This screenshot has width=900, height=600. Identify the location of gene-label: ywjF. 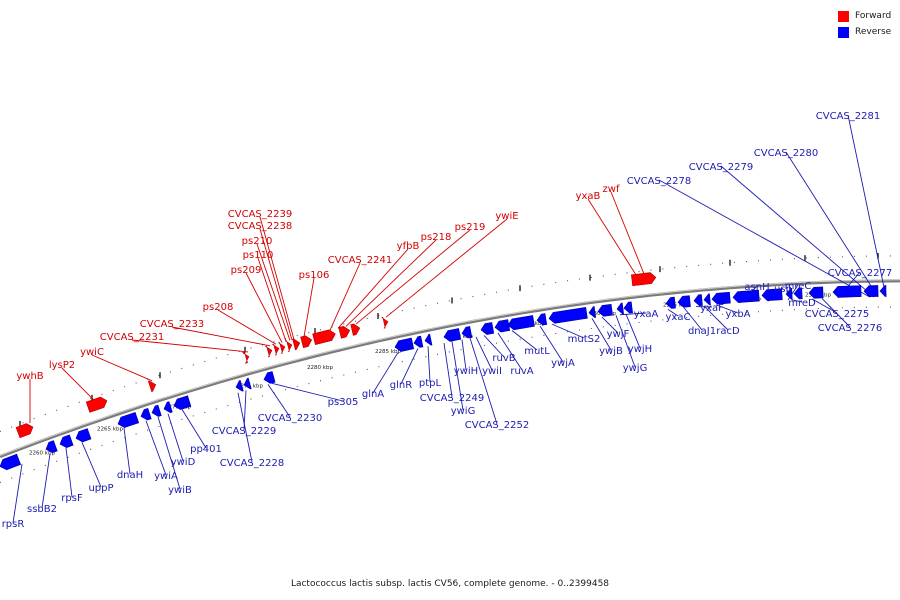
(618, 334).